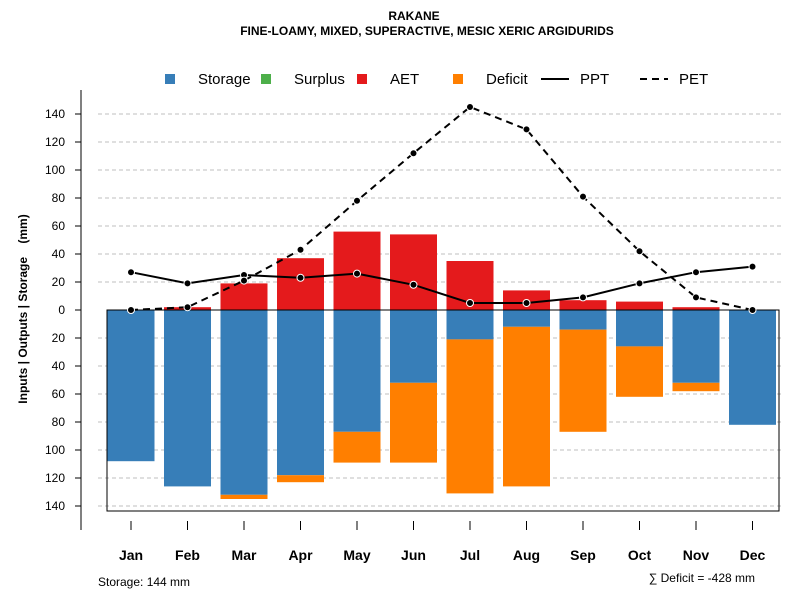 The width and height of the screenshot is (800, 600). What do you see at coordinates (356, 555) in the screenshot?
I see `x-tick-label: May` at bounding box center [356, 555].